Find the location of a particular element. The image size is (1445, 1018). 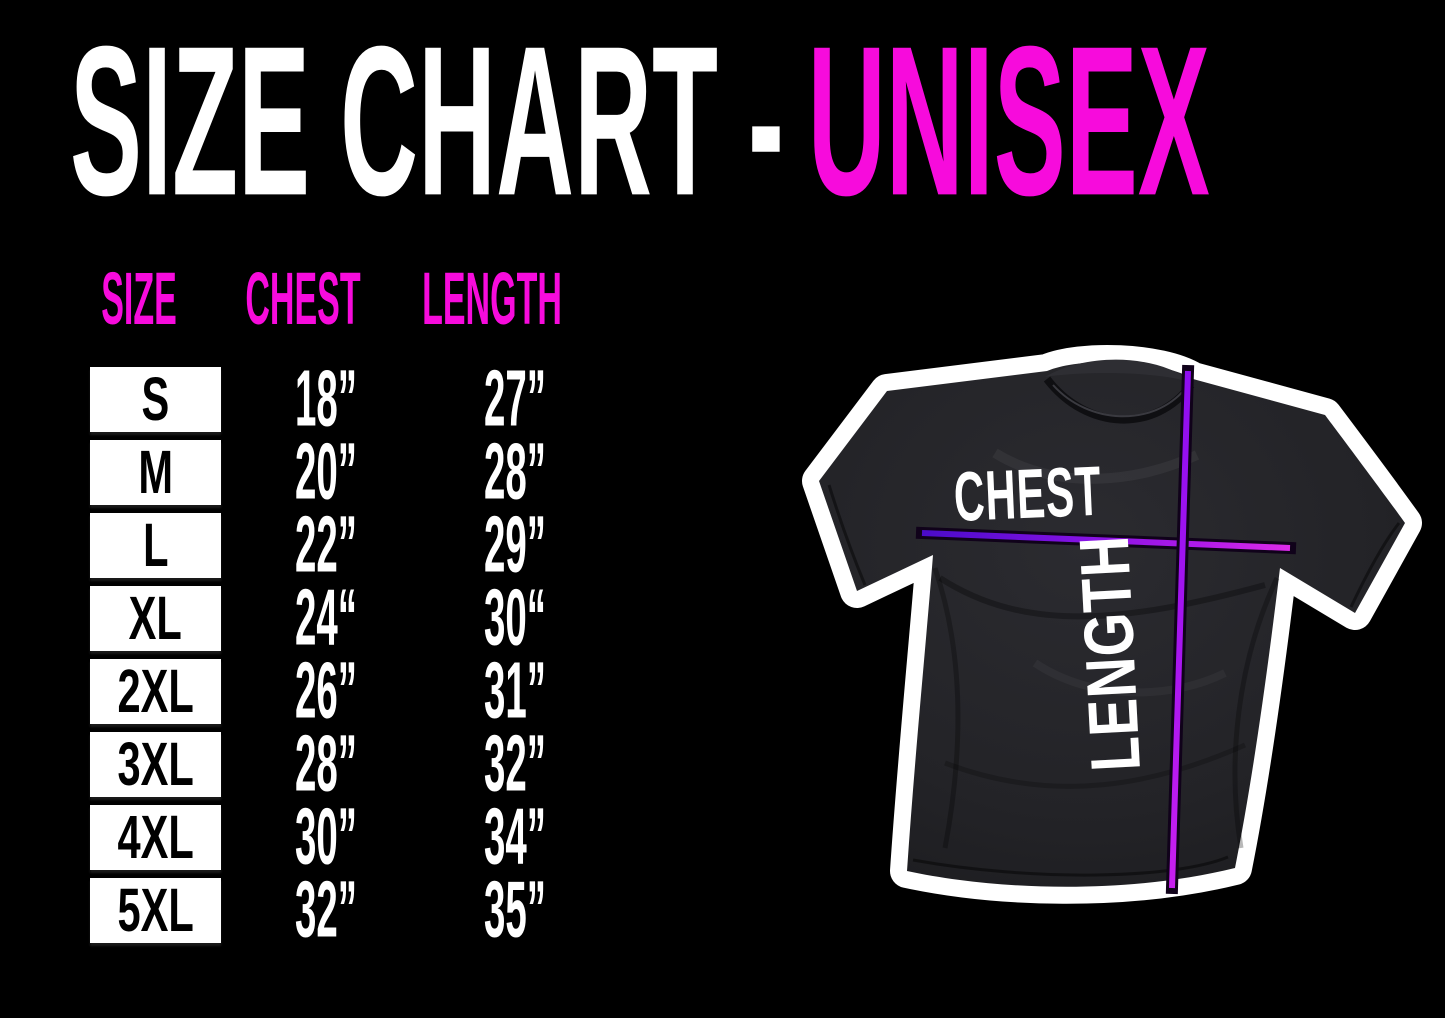

chest-value: 32” is located at coordinates (326, 910).